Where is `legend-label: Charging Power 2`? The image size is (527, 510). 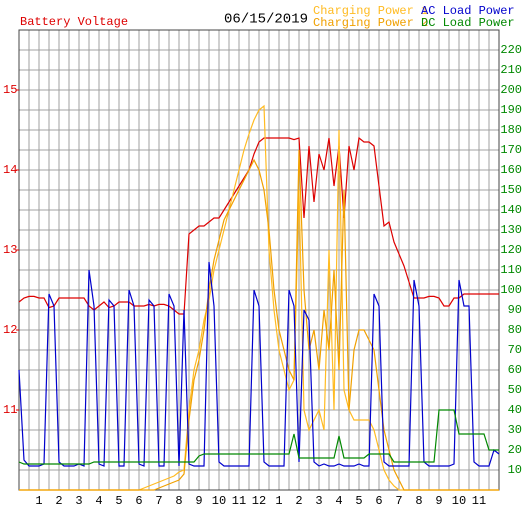 legend-label: Charging Power 2 is located at coordinates (370, 23).